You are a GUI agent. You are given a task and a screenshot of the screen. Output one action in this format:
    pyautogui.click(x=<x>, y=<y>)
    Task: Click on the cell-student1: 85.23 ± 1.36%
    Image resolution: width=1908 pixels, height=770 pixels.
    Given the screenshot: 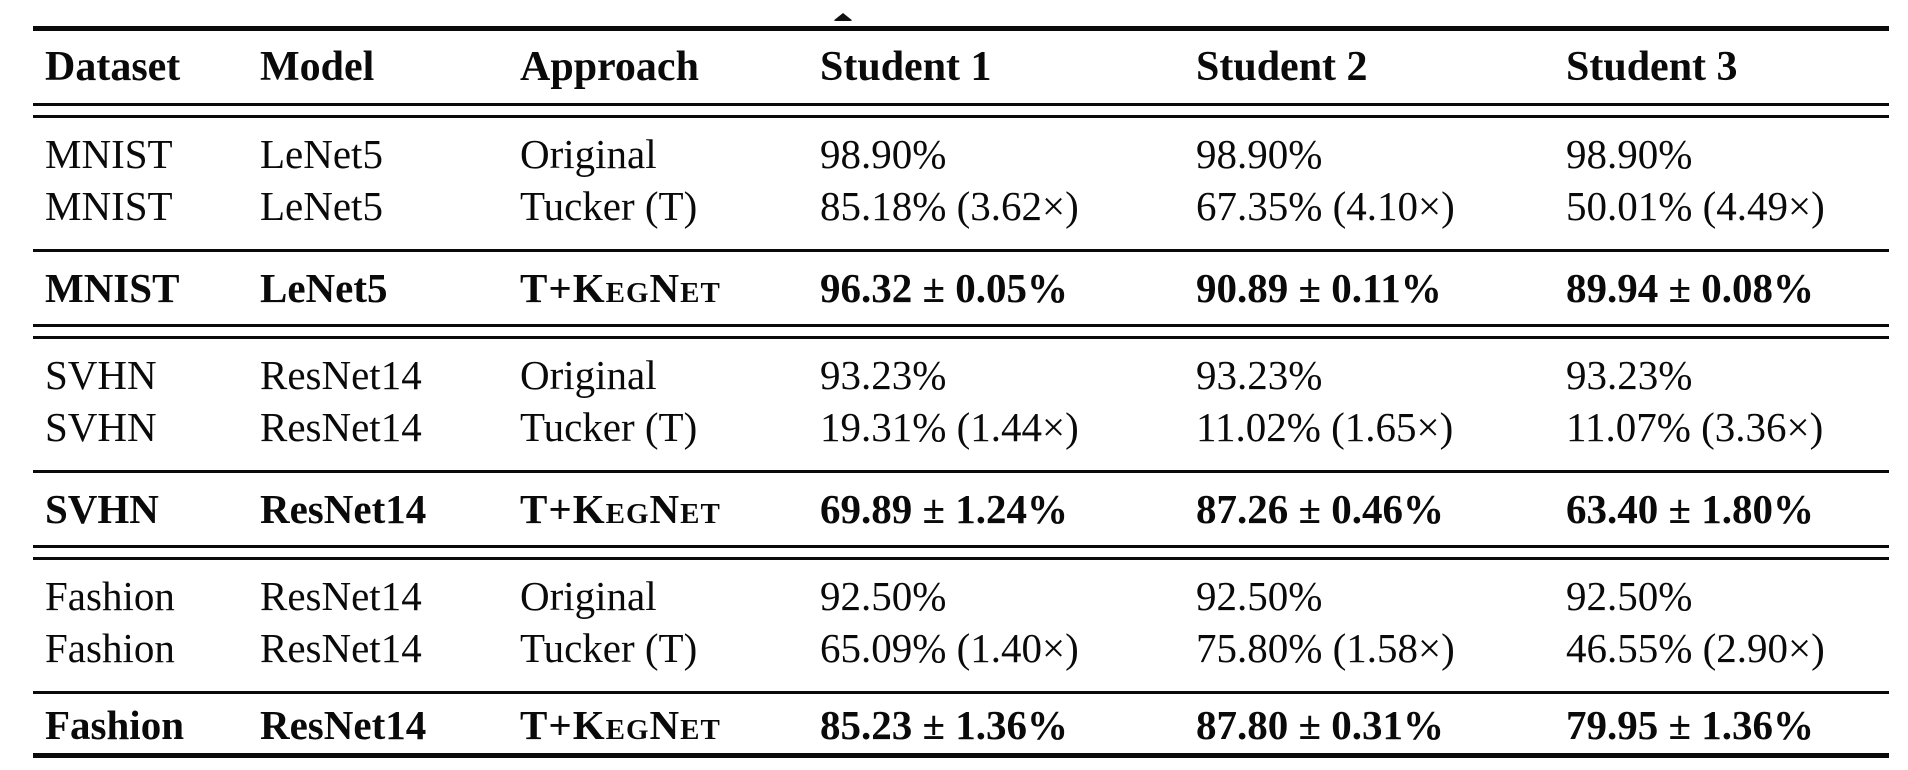 What is the action you would take?
    pyautogui.click(x=944, y=725)
    